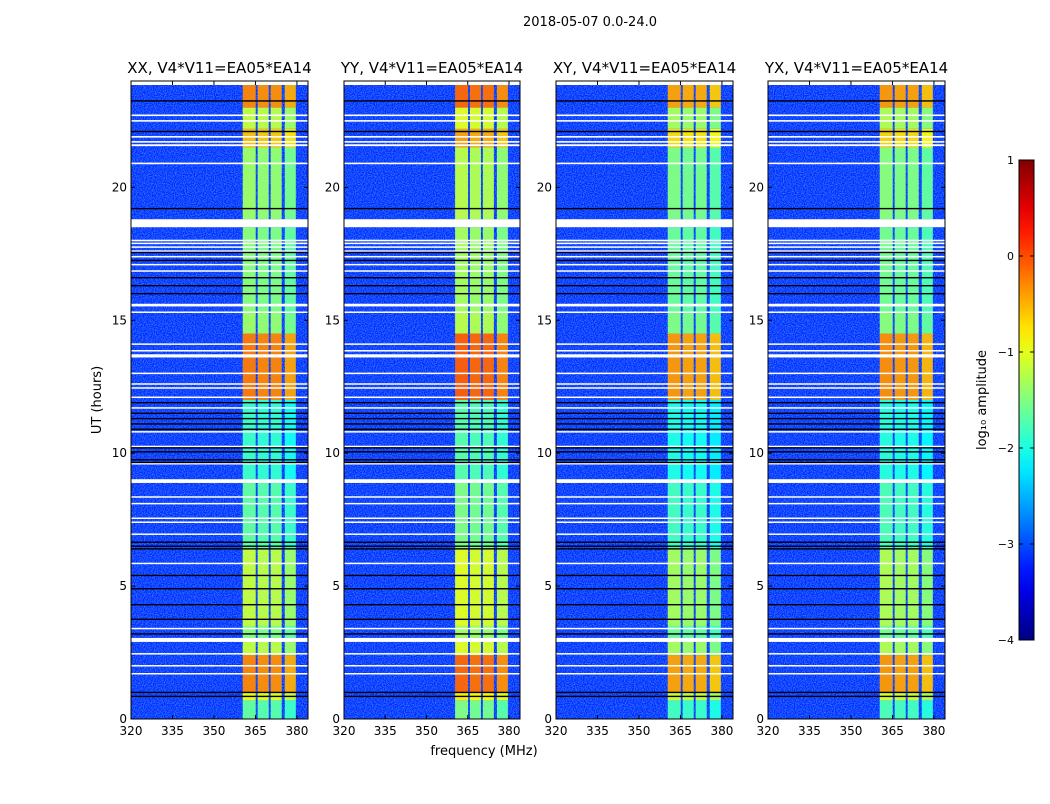  Describe the element at coordinates (597, 731) in the screenshot. I see `x-tick-label: 335` at that location.